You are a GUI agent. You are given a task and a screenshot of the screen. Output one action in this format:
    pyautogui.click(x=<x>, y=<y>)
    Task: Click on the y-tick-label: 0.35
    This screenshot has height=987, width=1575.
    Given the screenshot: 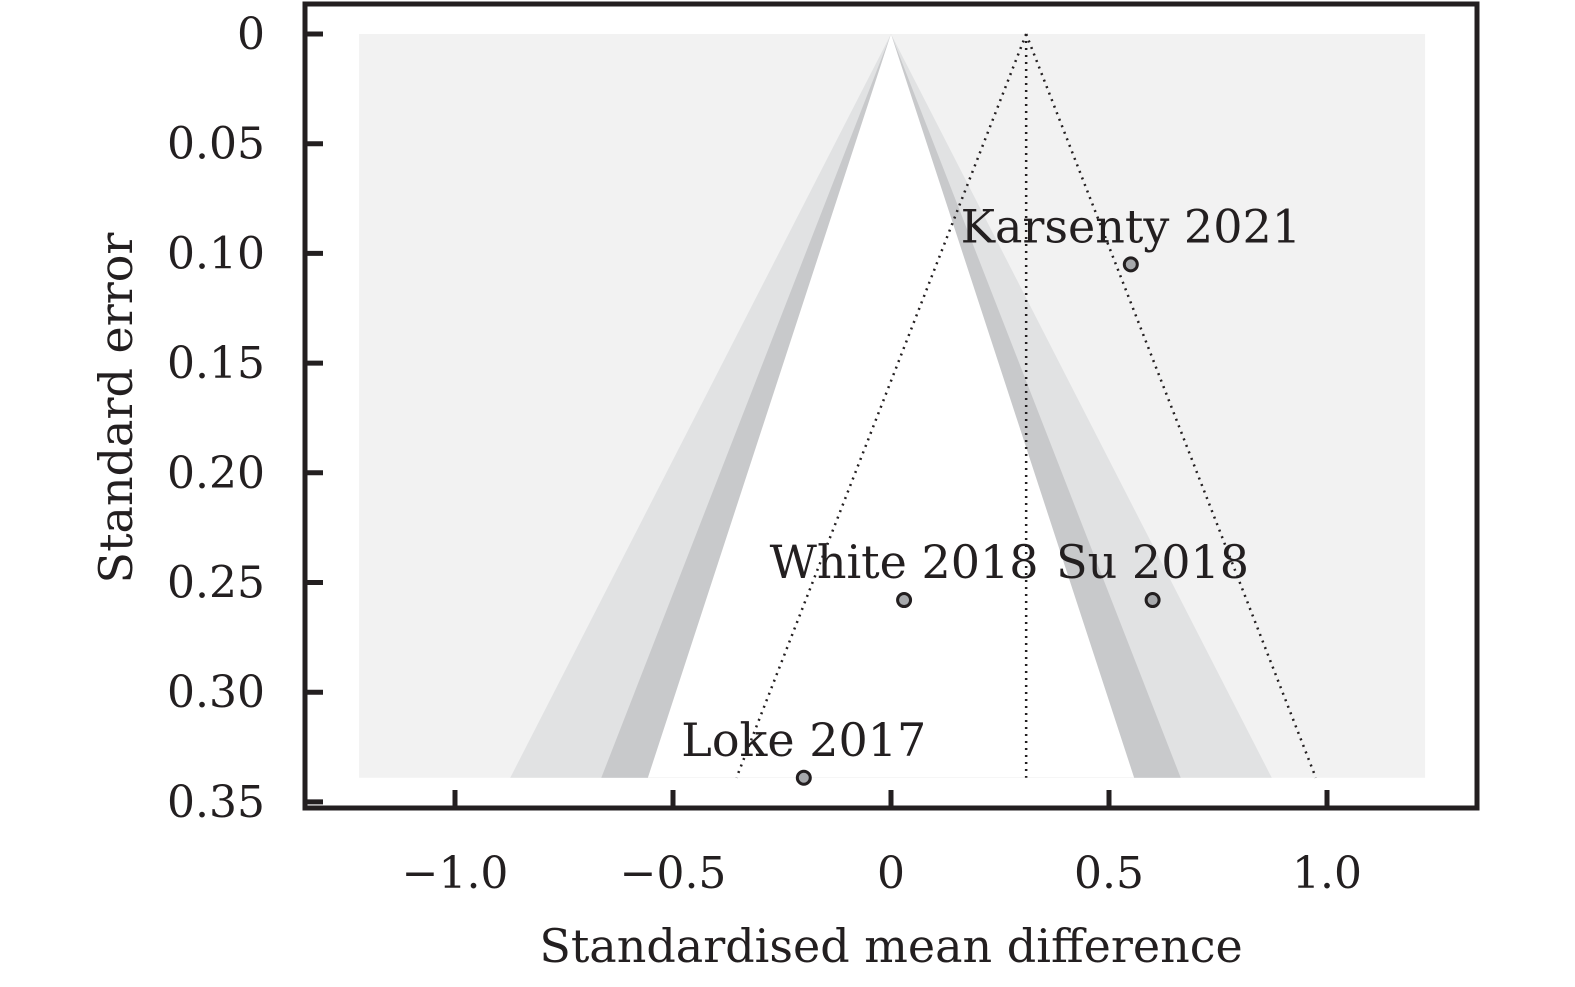 What is the action you would take?
    pyautogui.click(x=216, y=802)
    